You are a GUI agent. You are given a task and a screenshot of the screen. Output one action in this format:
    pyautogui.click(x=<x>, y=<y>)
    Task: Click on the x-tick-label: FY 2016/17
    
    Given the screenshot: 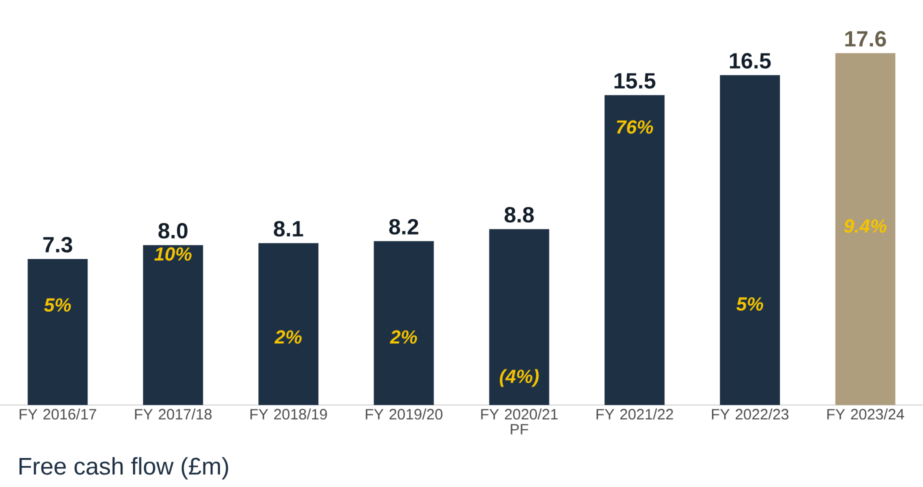 What is the action you would take?
    pyautogui.click(x=58, y=414)
    